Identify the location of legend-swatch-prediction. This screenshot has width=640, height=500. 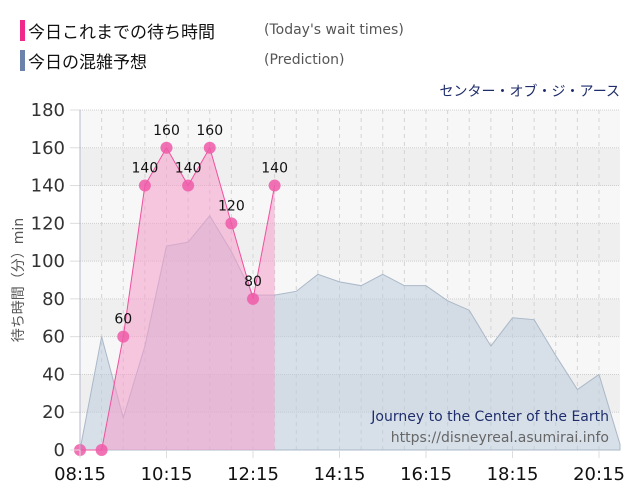
(22, 60).